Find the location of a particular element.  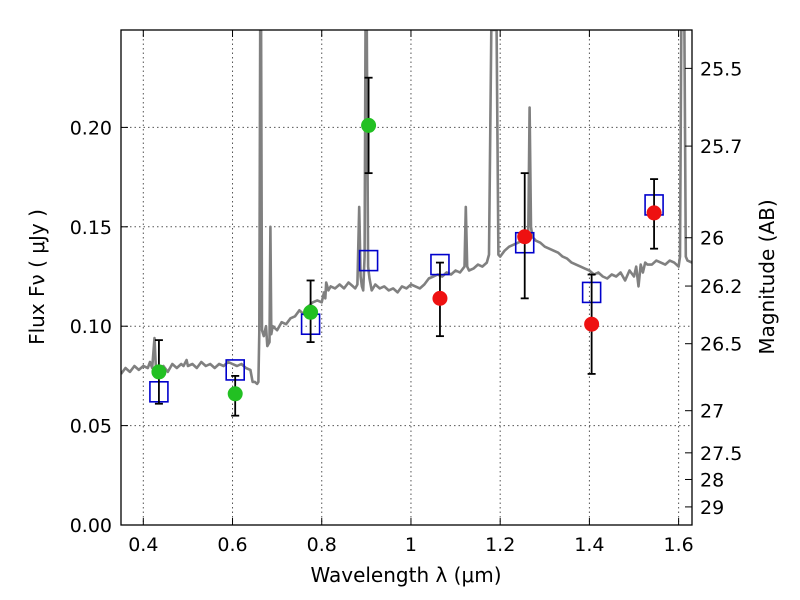

x-tick-label: 1.6 is located at coordinates (679, 545).